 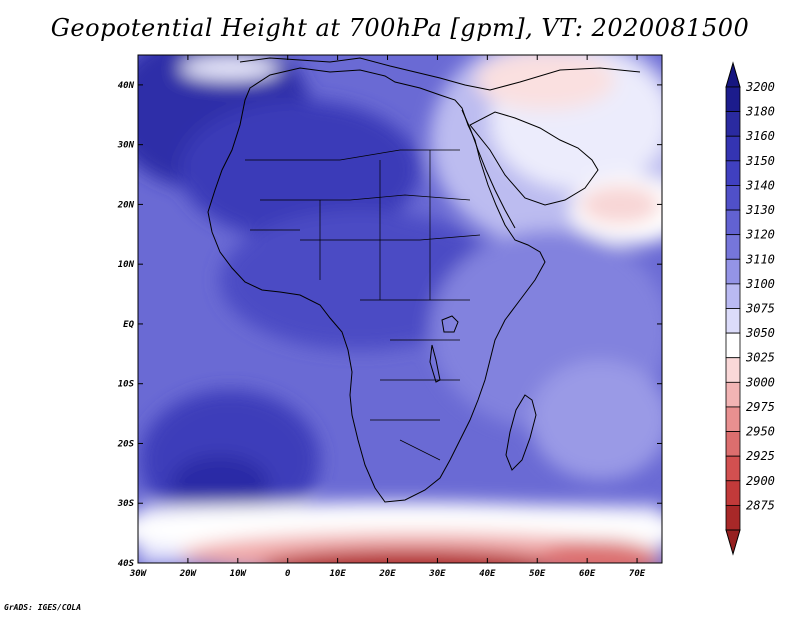 What do you see at coordinates (43, 607) in the screenshot?
I see `credit-text: GrADS: IGES/COLA` at bounding box center [43, 607].